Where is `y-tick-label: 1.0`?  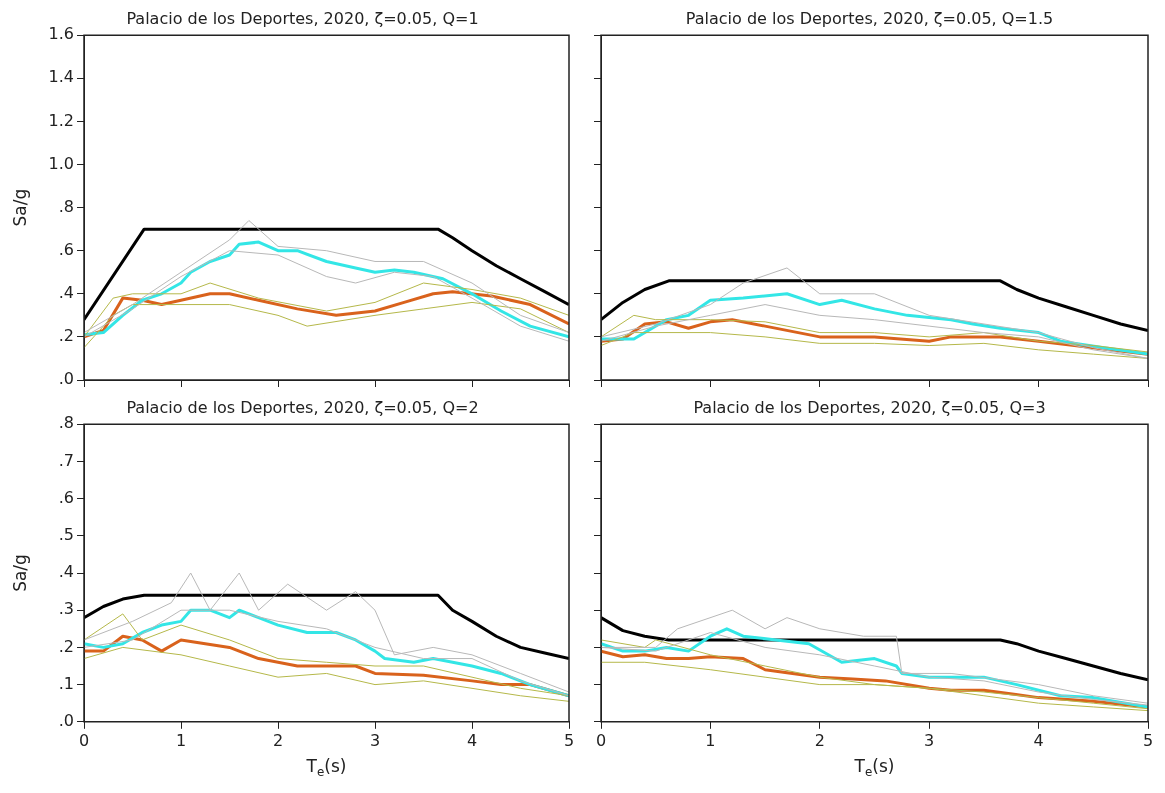
y-tick-label: 1.0 is located at coordinates (61, 163).